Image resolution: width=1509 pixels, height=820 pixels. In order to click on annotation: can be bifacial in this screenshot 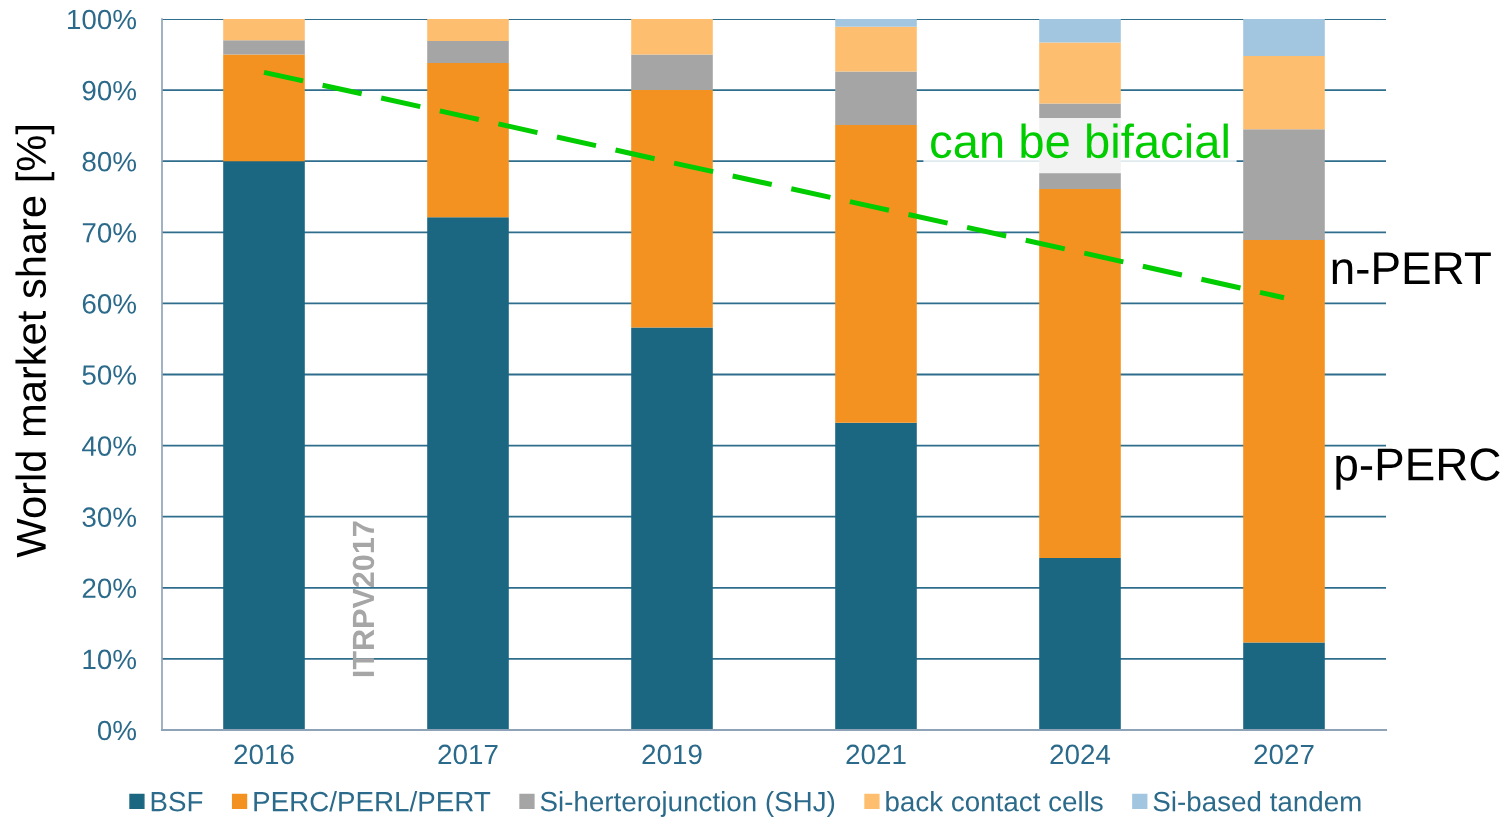, I will do `click(1079, 141)`.